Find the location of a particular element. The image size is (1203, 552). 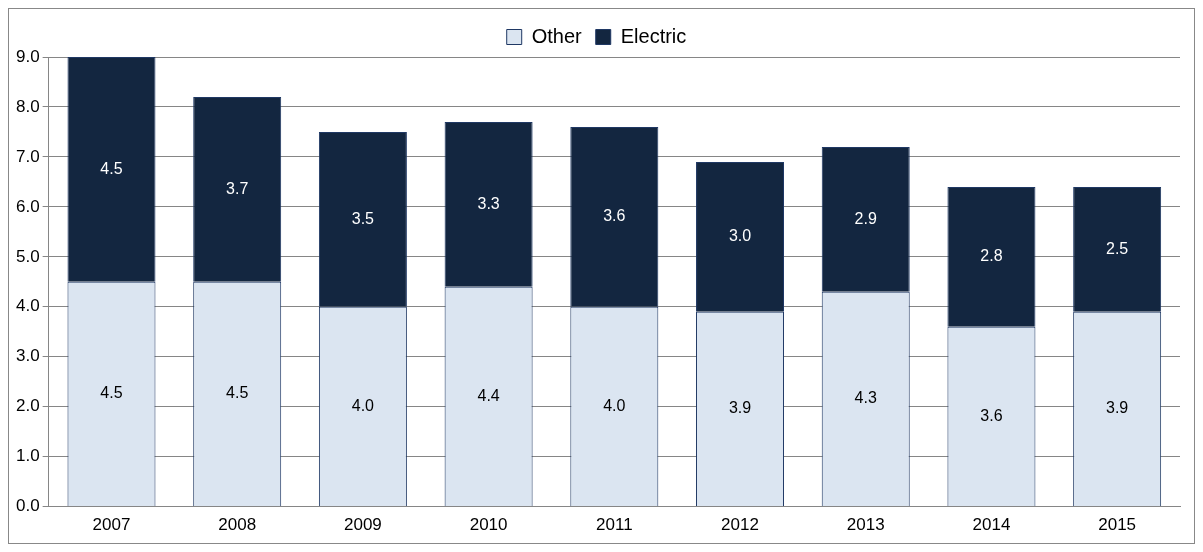

x-tick-label: 2012 is located at coordinates (740, 525).